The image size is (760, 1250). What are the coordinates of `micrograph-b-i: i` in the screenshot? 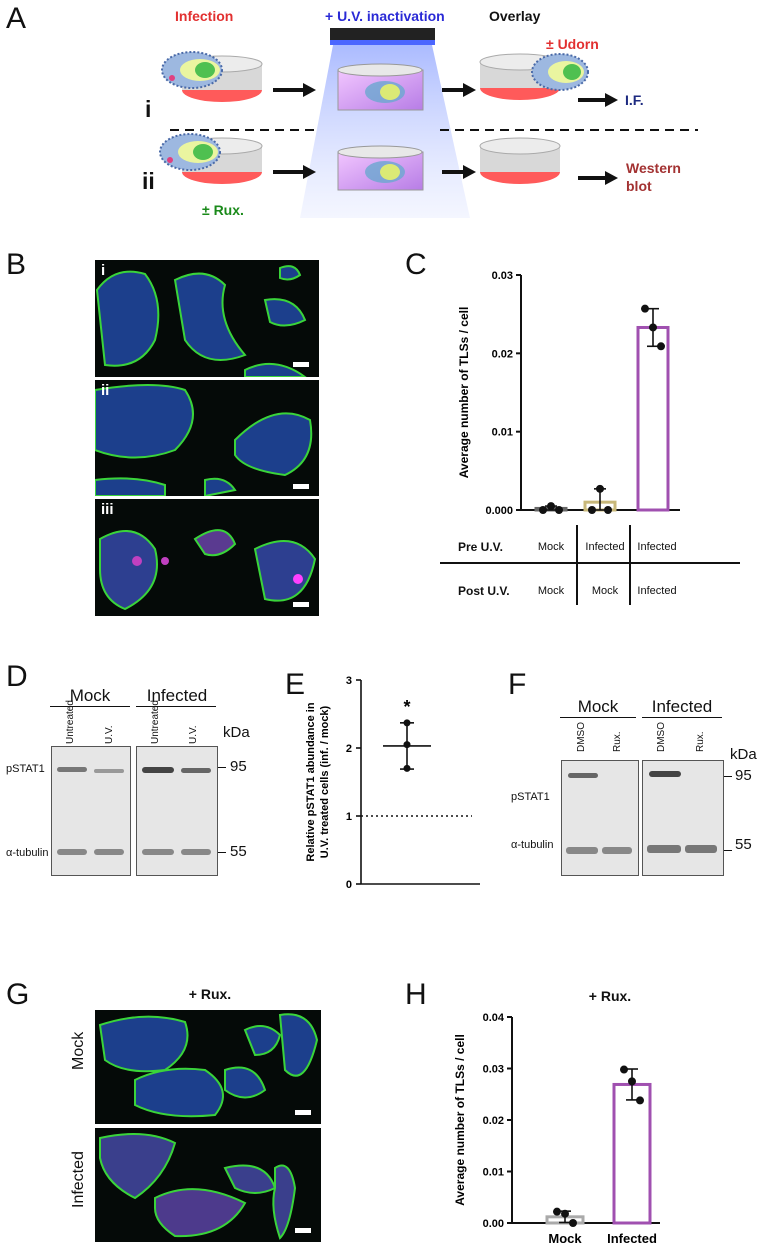 It's located at (207, 318).